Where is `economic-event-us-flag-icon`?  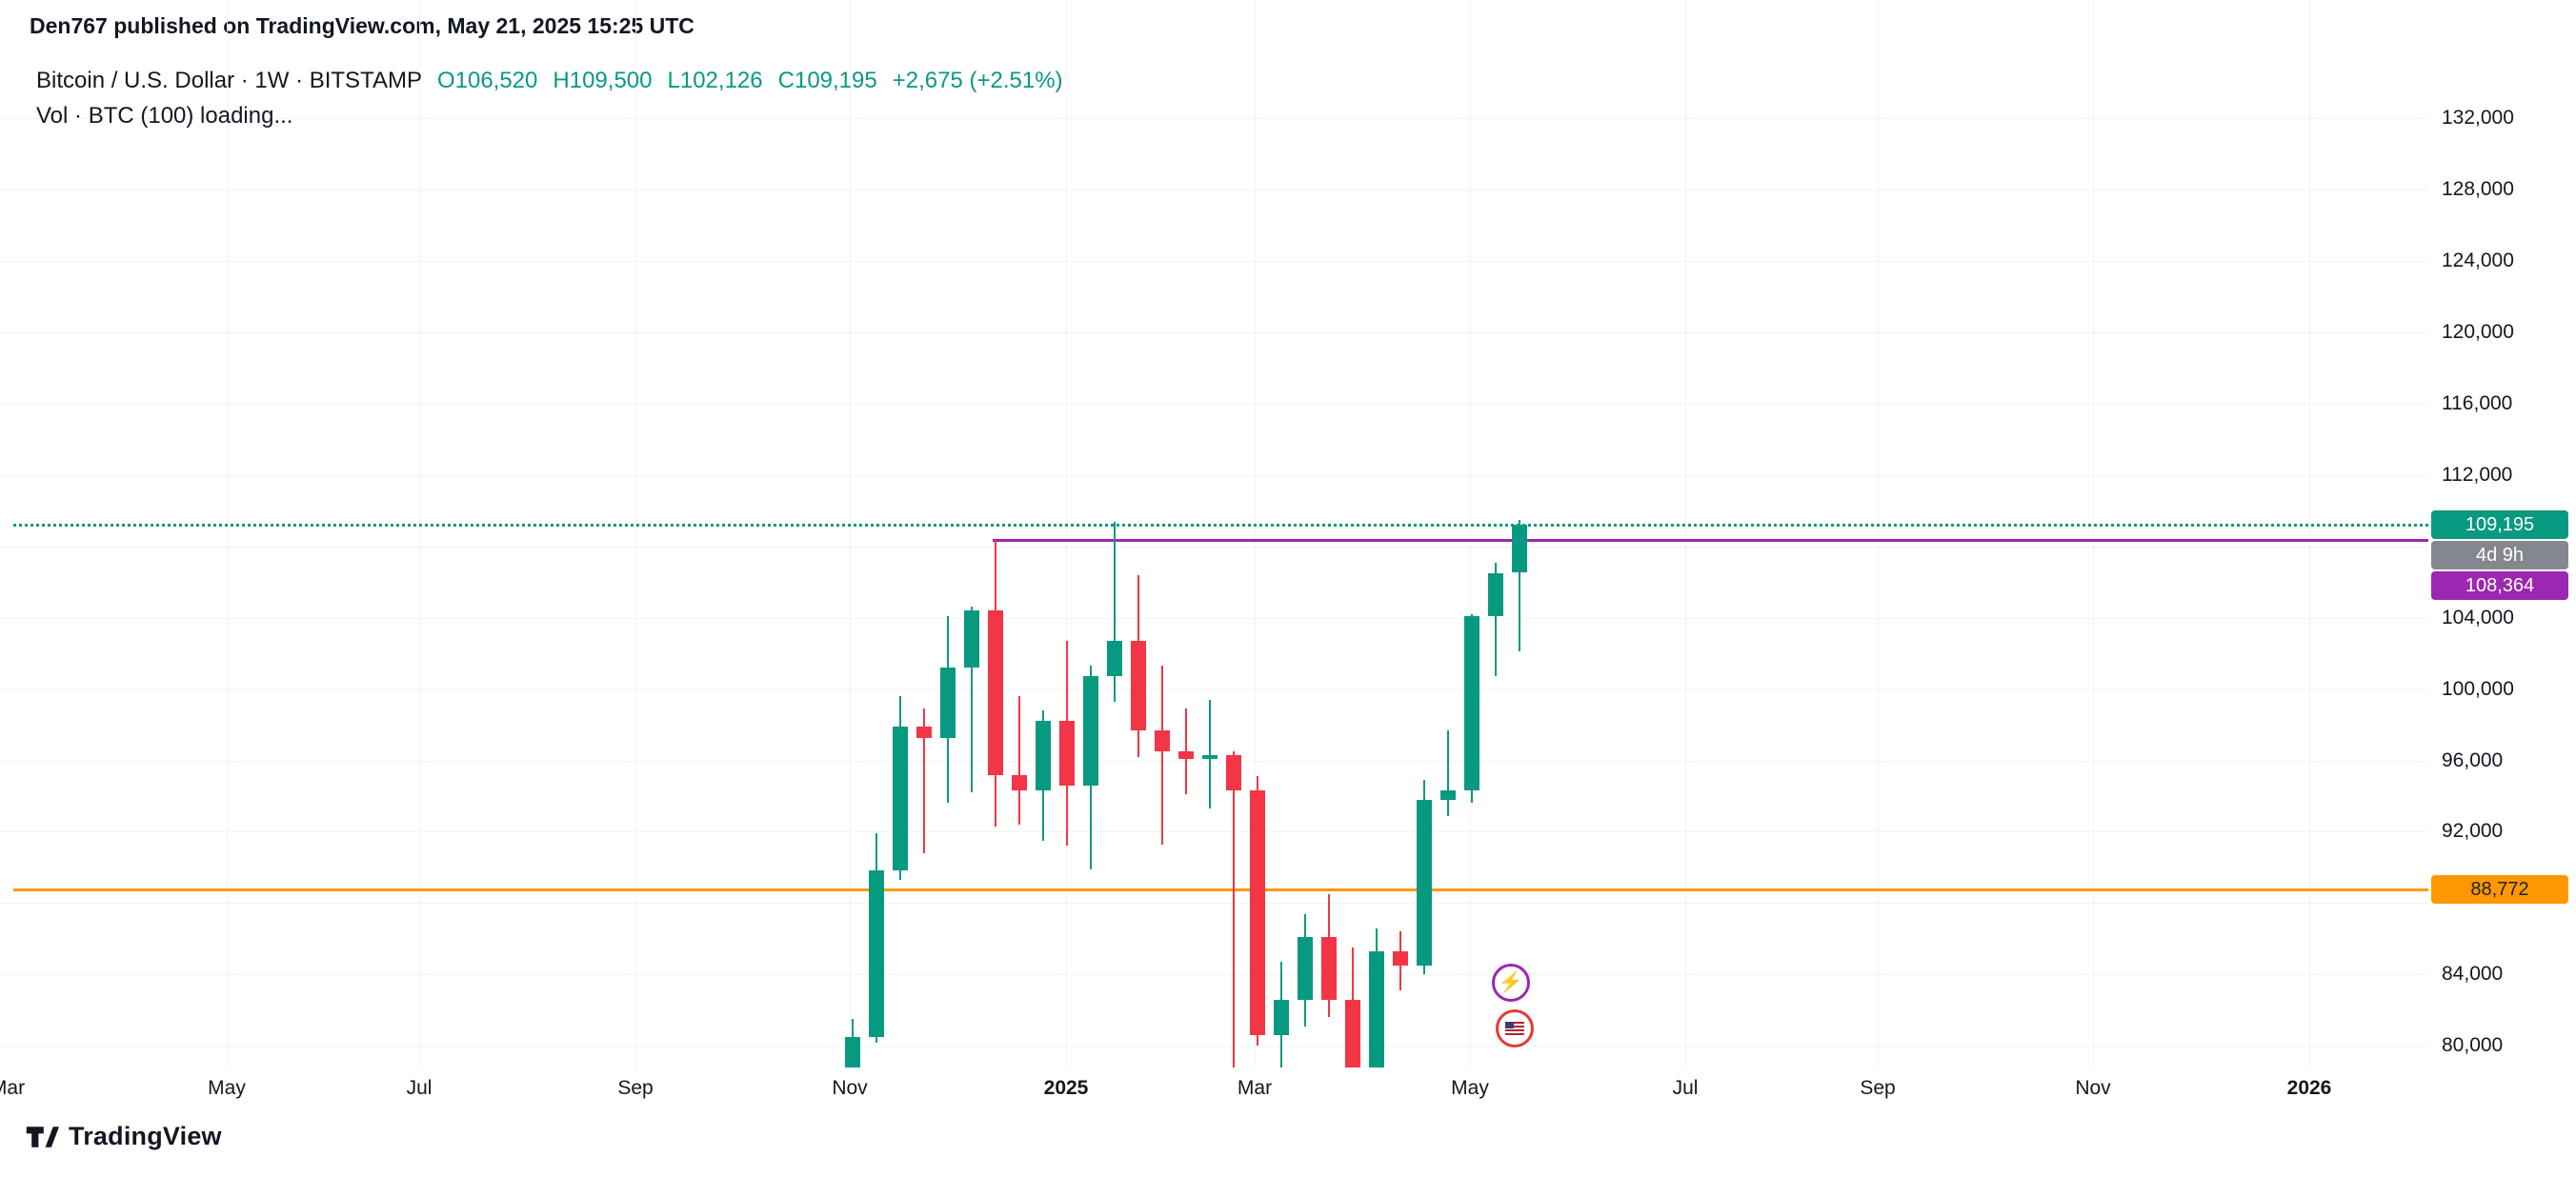 economic-event-us-flag-icon is located at coordinates (1515, 1028).